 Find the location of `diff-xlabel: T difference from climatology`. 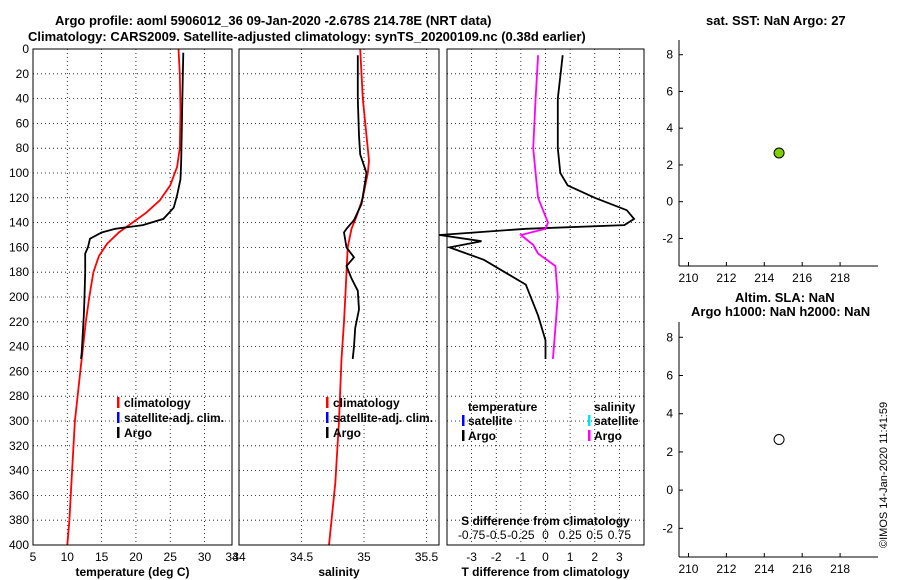

diff-xlabel: T difference from climatology is located at coordinates (545, 572).